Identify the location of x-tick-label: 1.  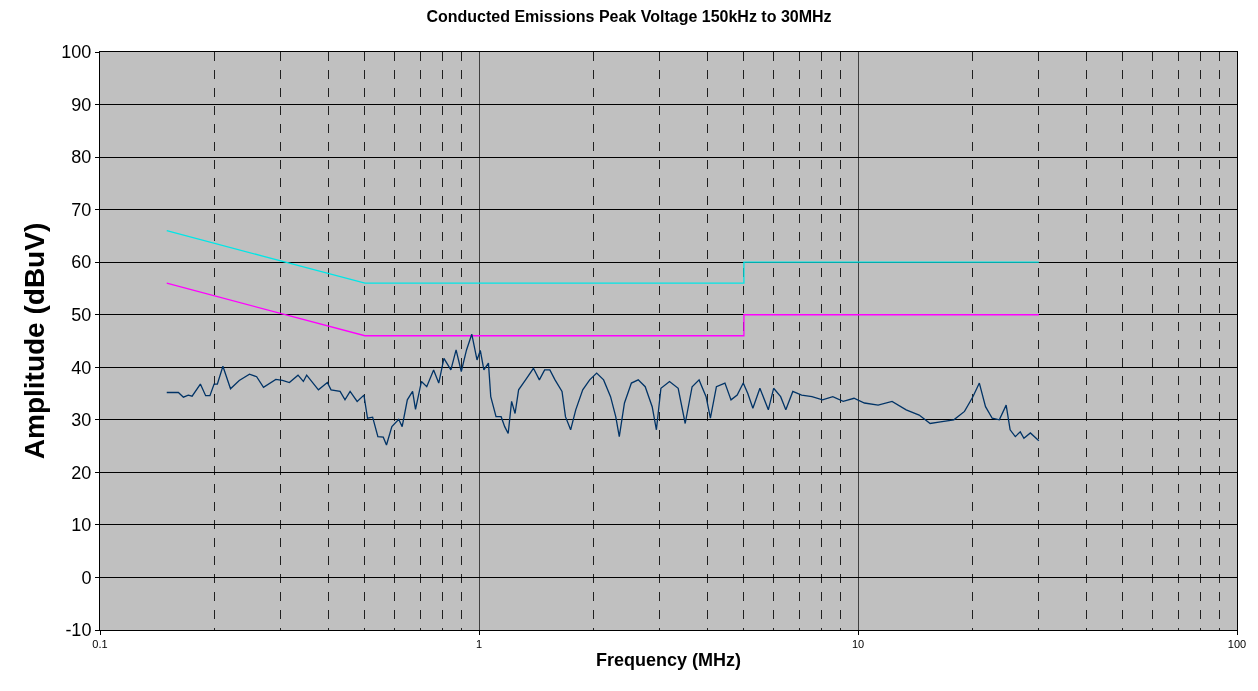
(479, 644).